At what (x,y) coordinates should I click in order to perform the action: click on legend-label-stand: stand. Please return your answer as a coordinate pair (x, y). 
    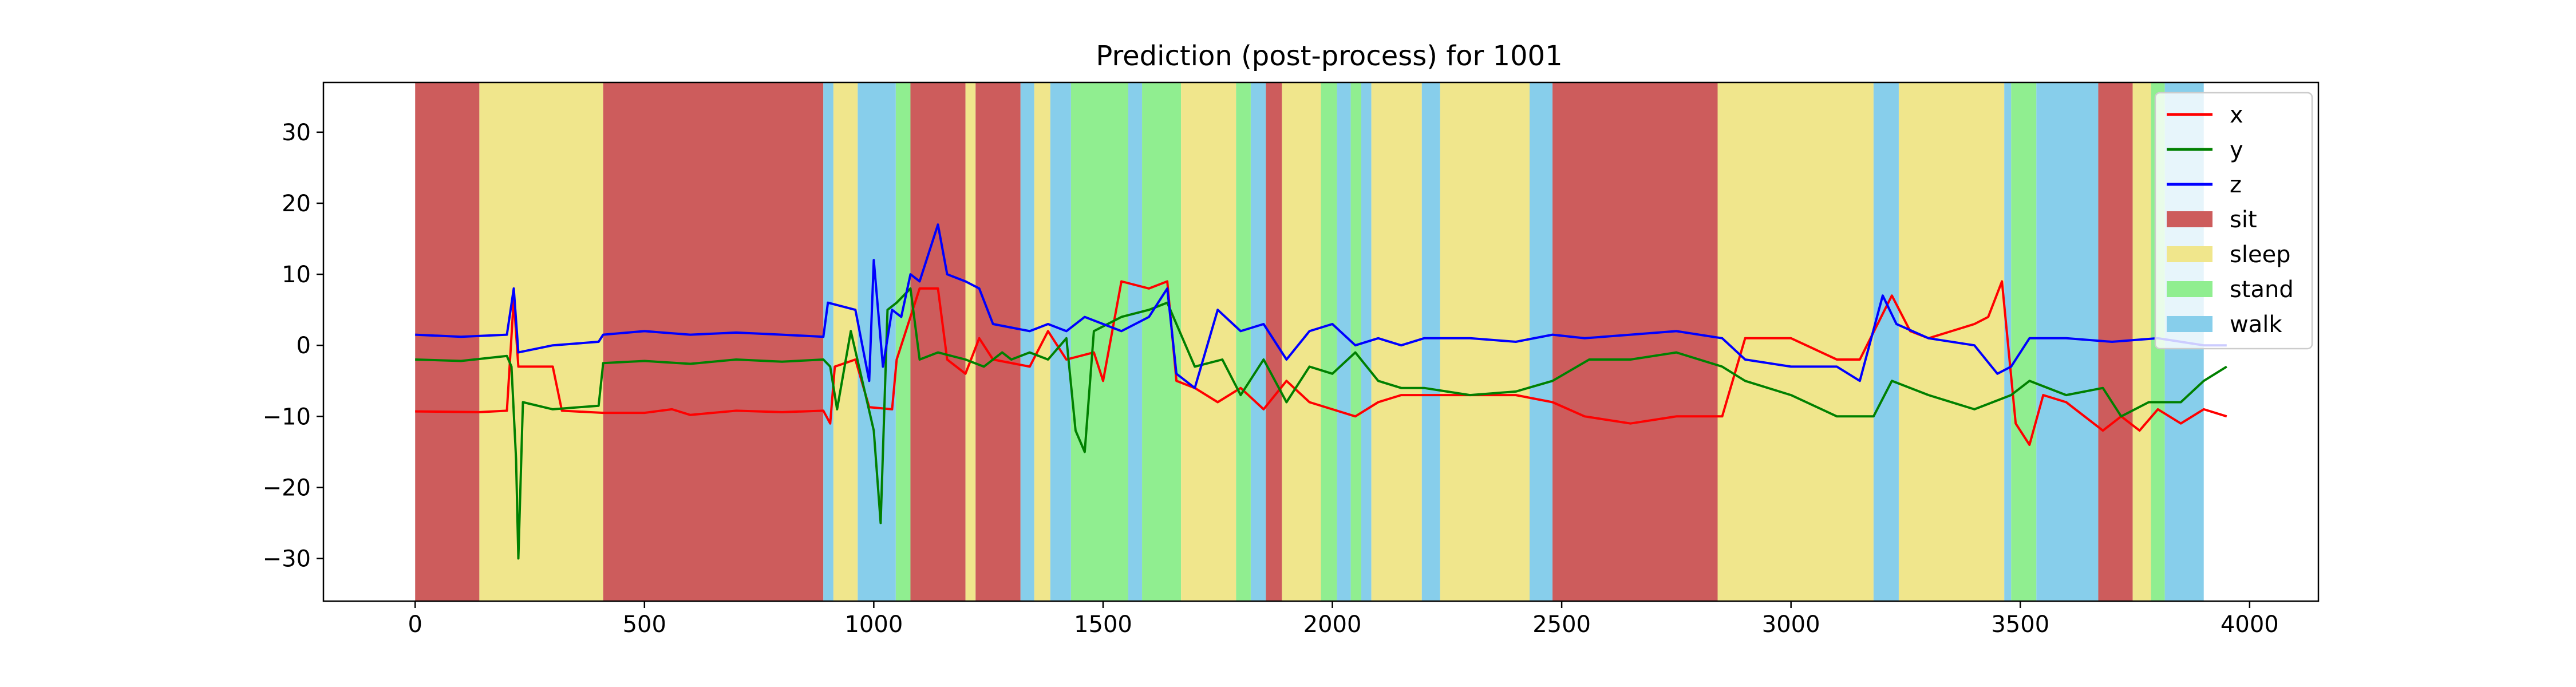
    Looking at the image, I should click on (2262, 290).